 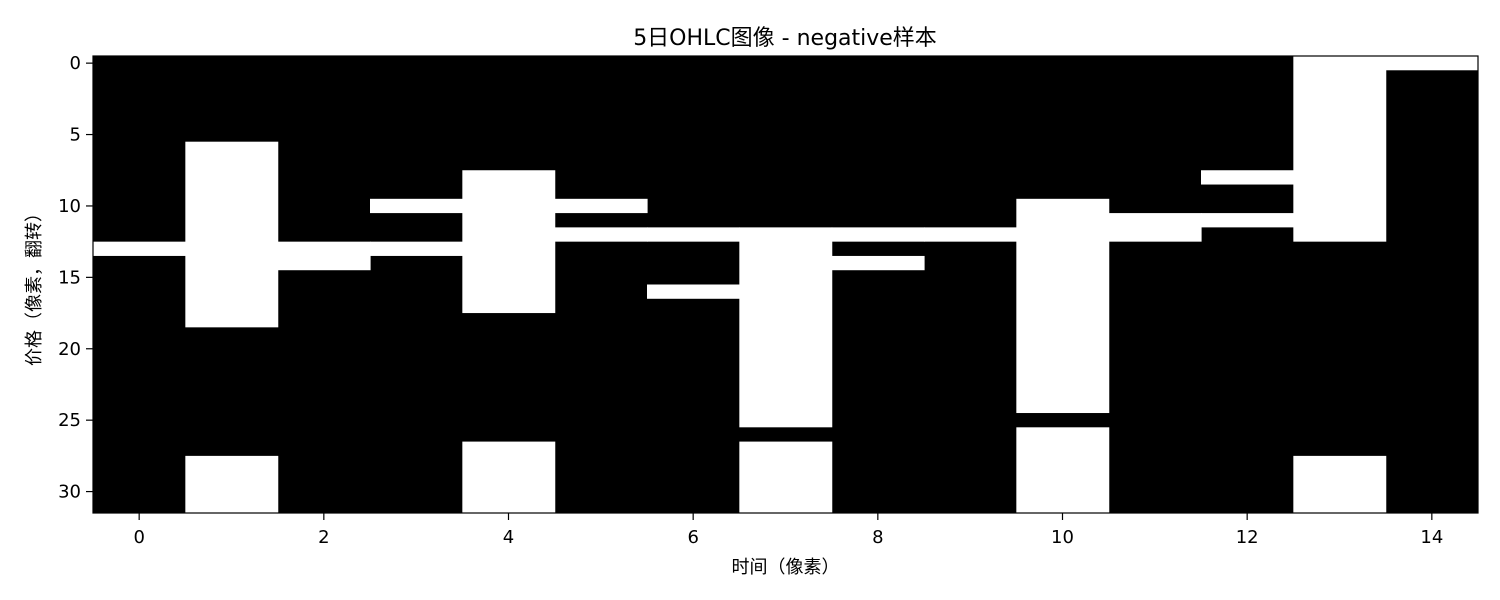 What do you see at coordinates (69, 277) in the screenshot?
I see `y-tick-label: 15` at bounding box center [69, 277].